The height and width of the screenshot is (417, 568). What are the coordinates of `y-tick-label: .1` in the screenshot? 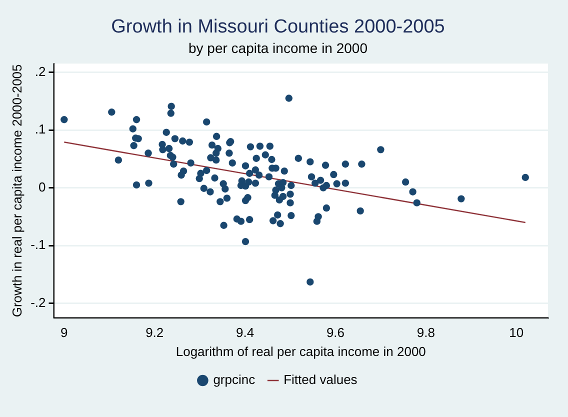 It's located at (40, 129).